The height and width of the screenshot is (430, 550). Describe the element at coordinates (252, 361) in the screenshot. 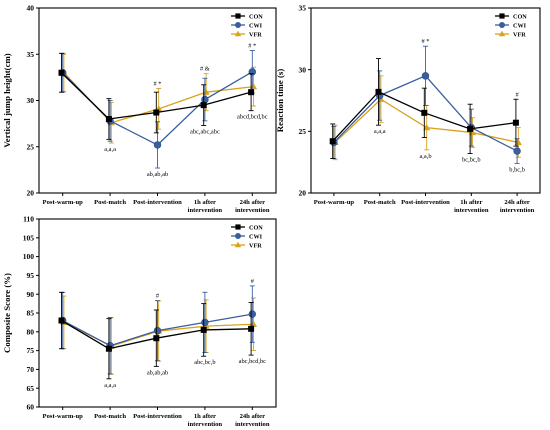

I see `significance-annotation: abc,bcd,bc` at that location.